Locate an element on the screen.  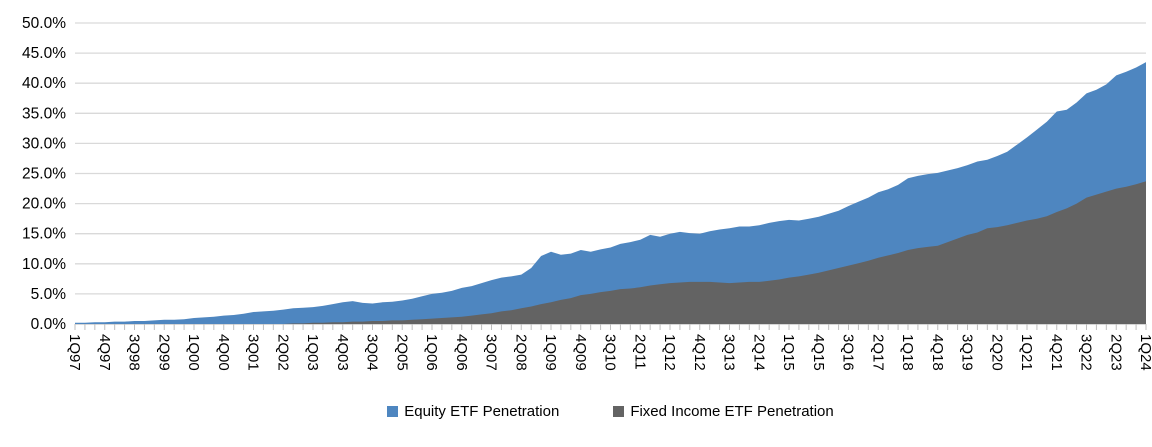
x-tick-label: 2Q99 is located at coordinates (163, 352).